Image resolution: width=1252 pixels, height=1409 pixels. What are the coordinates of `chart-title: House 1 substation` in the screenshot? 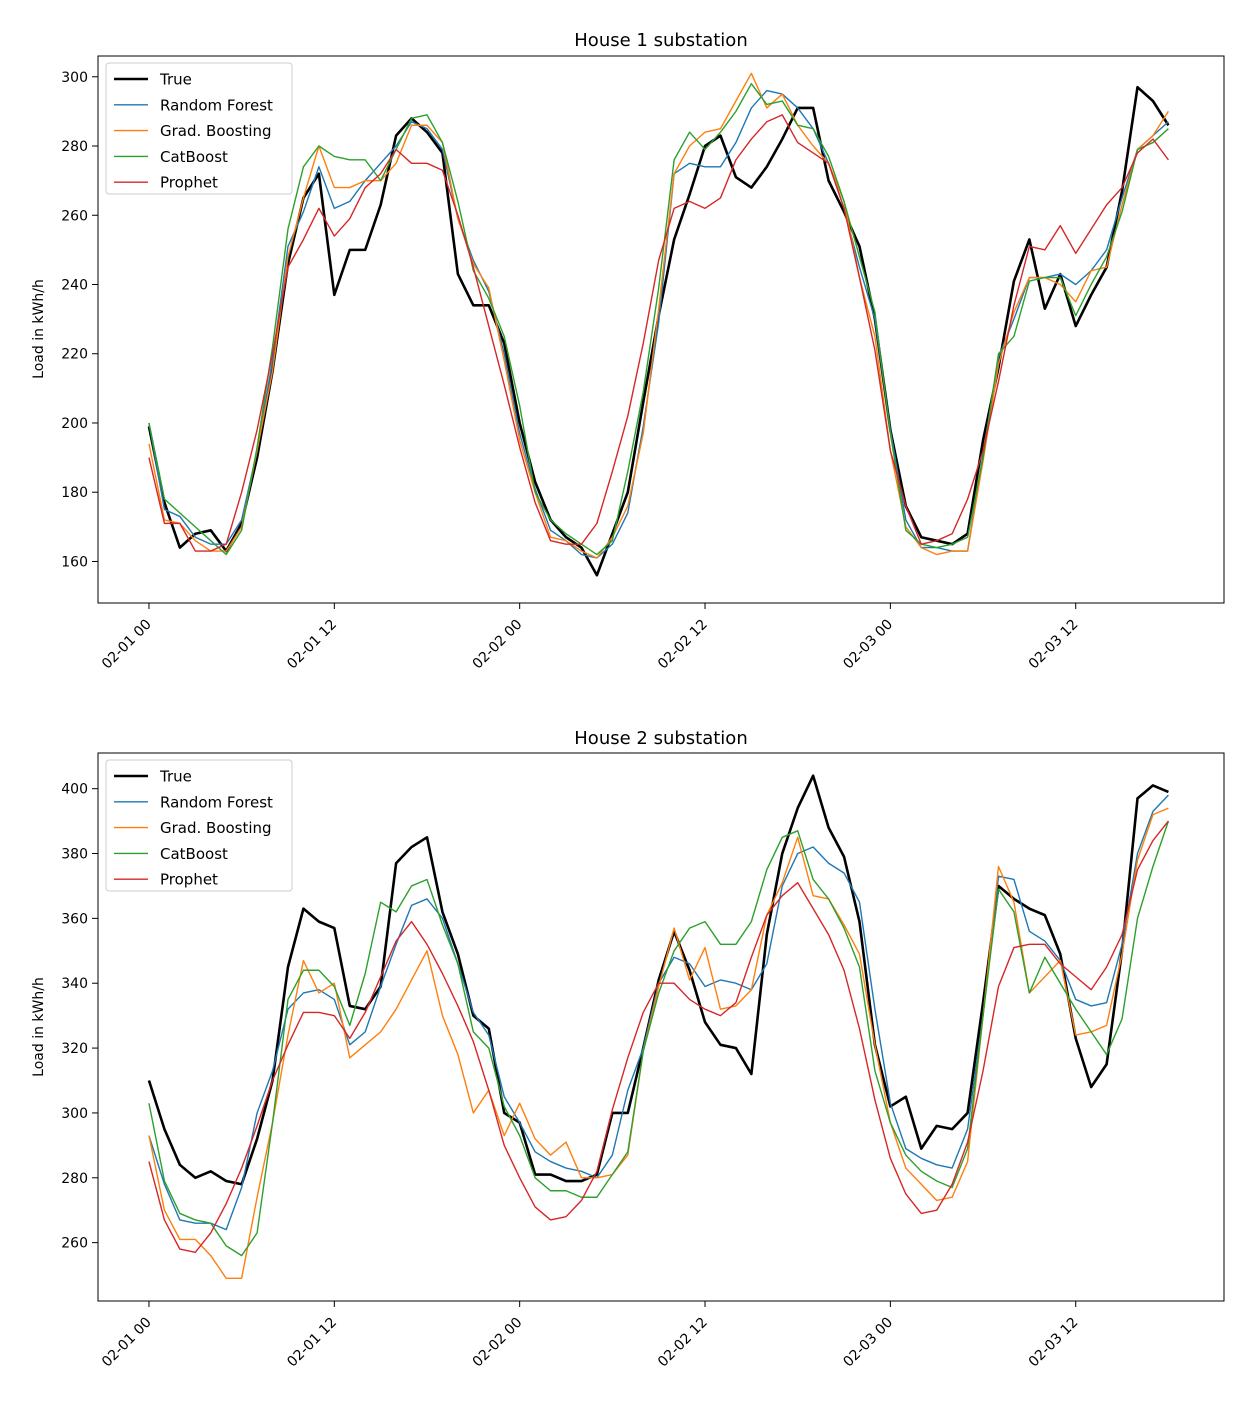 It's located at (660, 40).